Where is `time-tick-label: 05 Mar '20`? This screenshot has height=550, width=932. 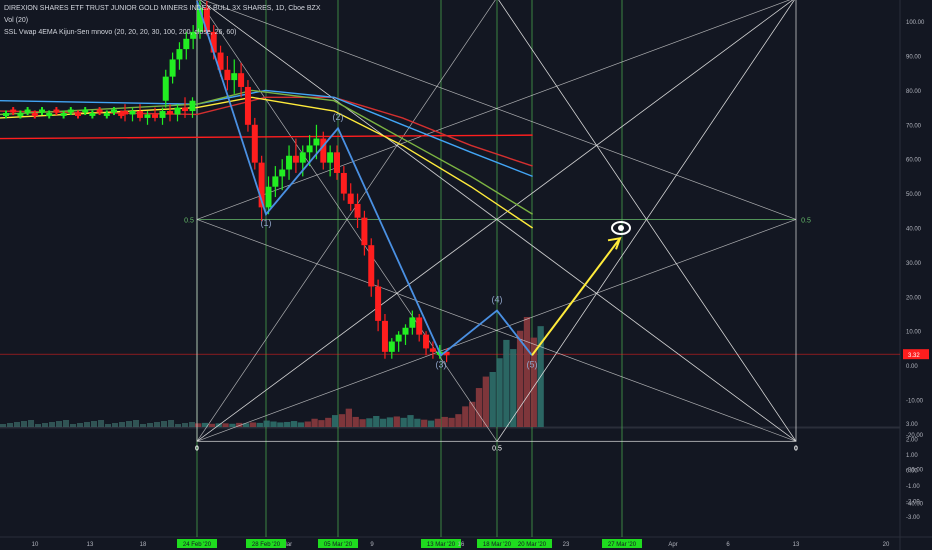
time-tick-label: 05 Mar '20 is located at coordinates (338, 545).